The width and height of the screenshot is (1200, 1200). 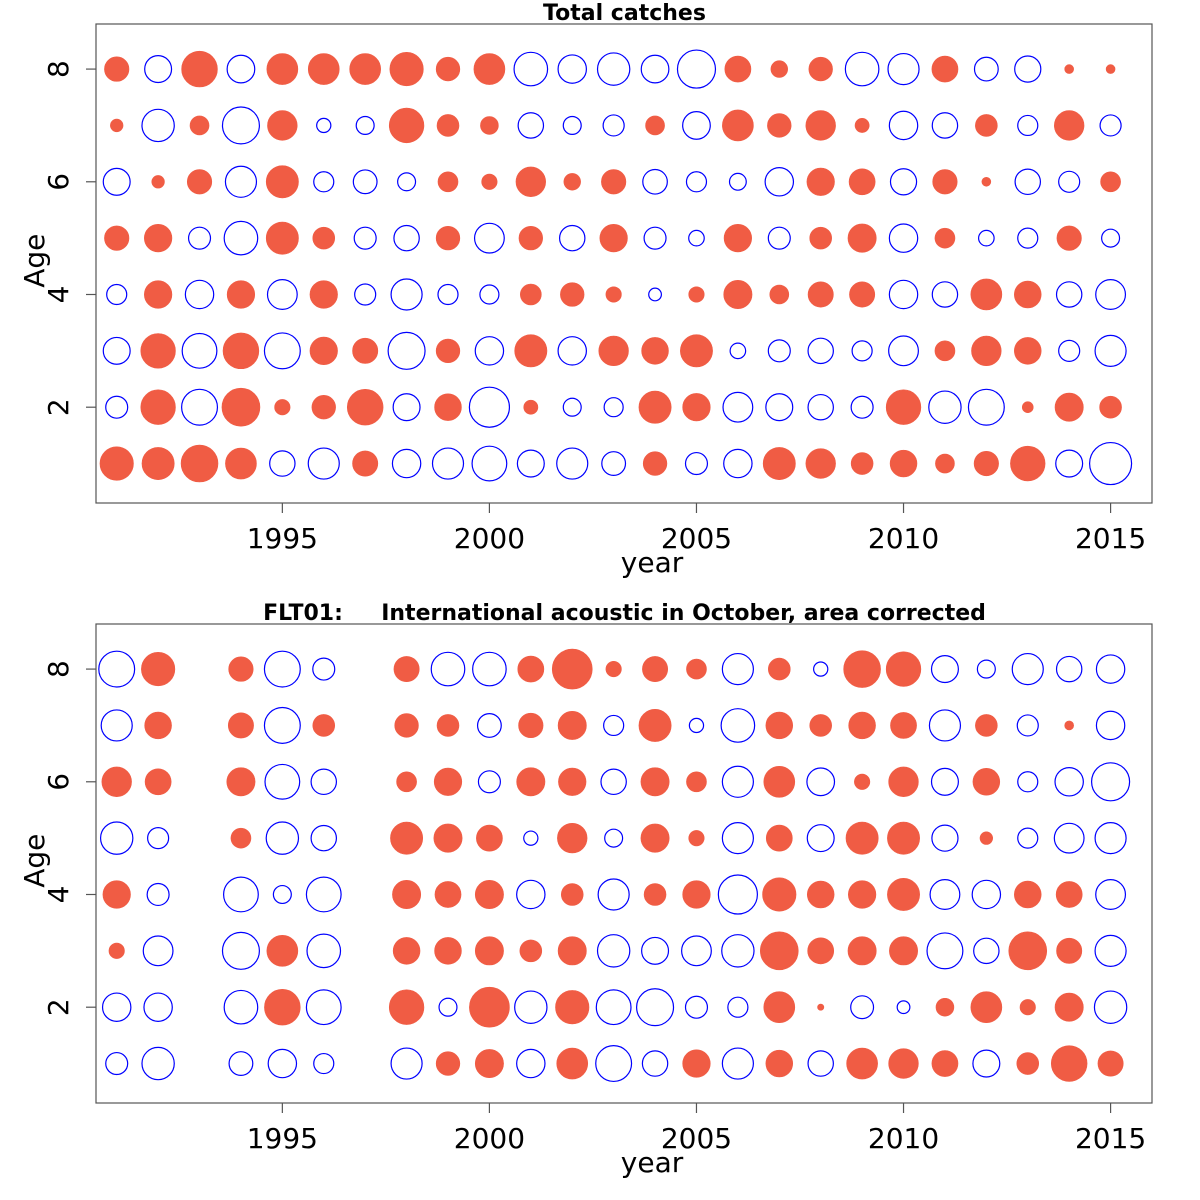 I want to click on x-tick-label: 2015, so click(x=1110, y=1138).